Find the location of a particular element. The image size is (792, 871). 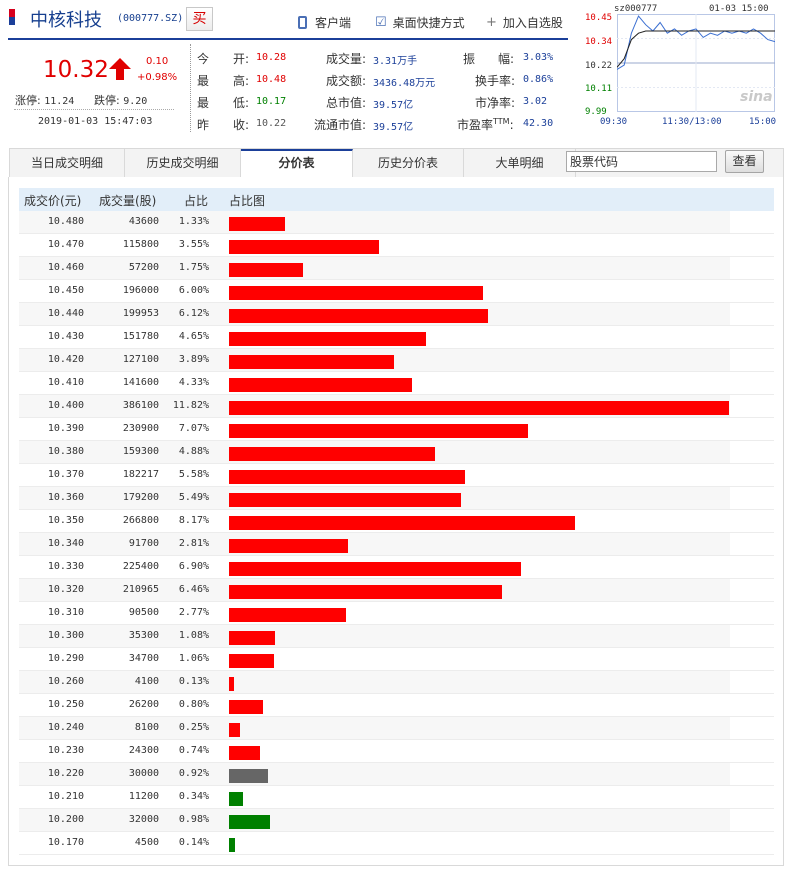

cell-price: 10.350 is located at coordinates (65, 520).